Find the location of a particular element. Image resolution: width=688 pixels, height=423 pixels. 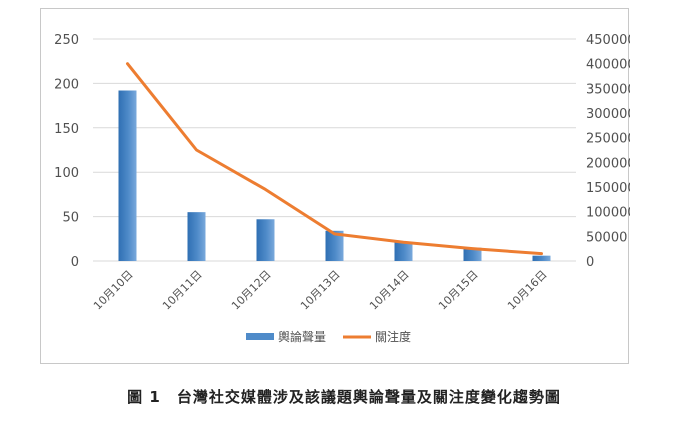

x-tick-label: 10月13日 is located at coordinates (320, 290).